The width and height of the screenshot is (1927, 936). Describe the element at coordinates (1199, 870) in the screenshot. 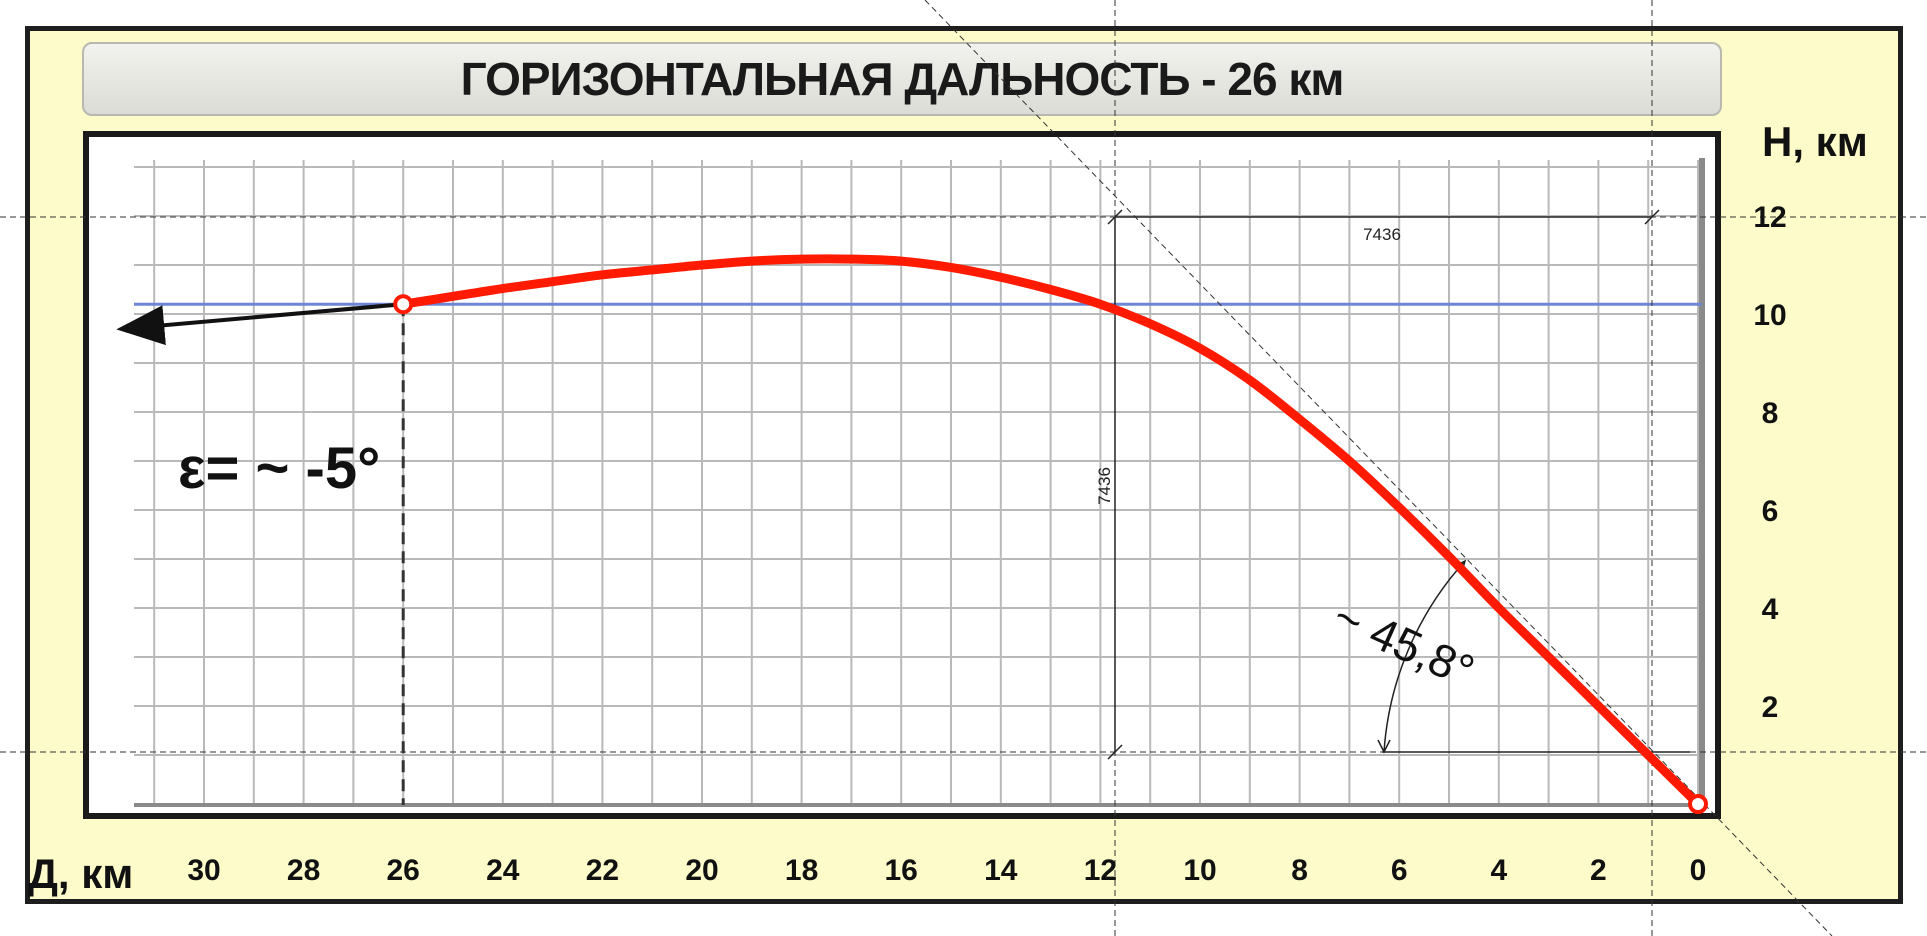

I see `x-tick-label: 10` at that location.